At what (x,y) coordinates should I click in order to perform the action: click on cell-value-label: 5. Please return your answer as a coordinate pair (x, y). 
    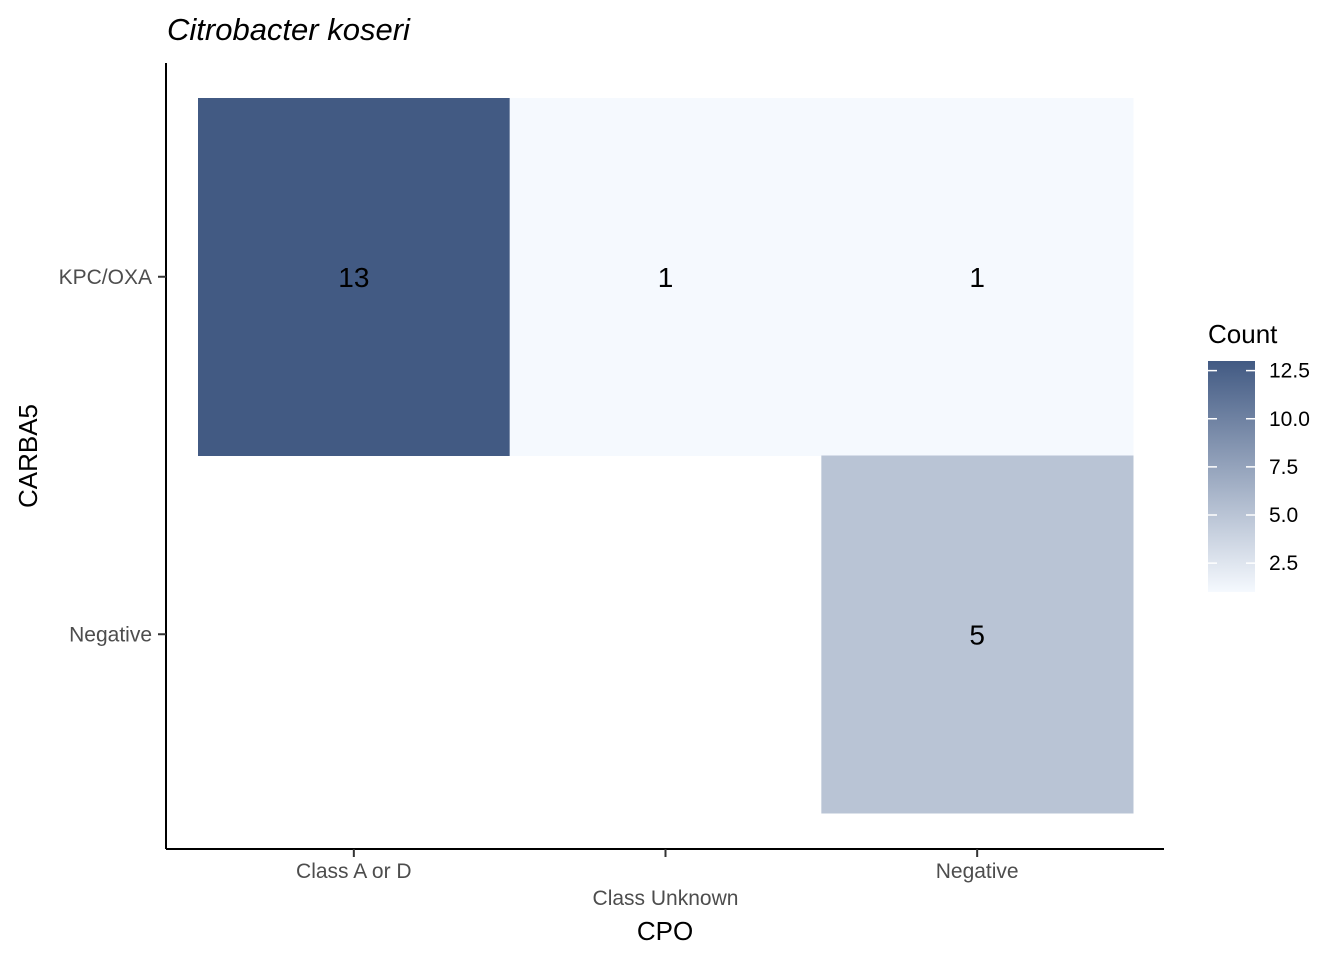
    Looking at the image, I should click on (977, 634).